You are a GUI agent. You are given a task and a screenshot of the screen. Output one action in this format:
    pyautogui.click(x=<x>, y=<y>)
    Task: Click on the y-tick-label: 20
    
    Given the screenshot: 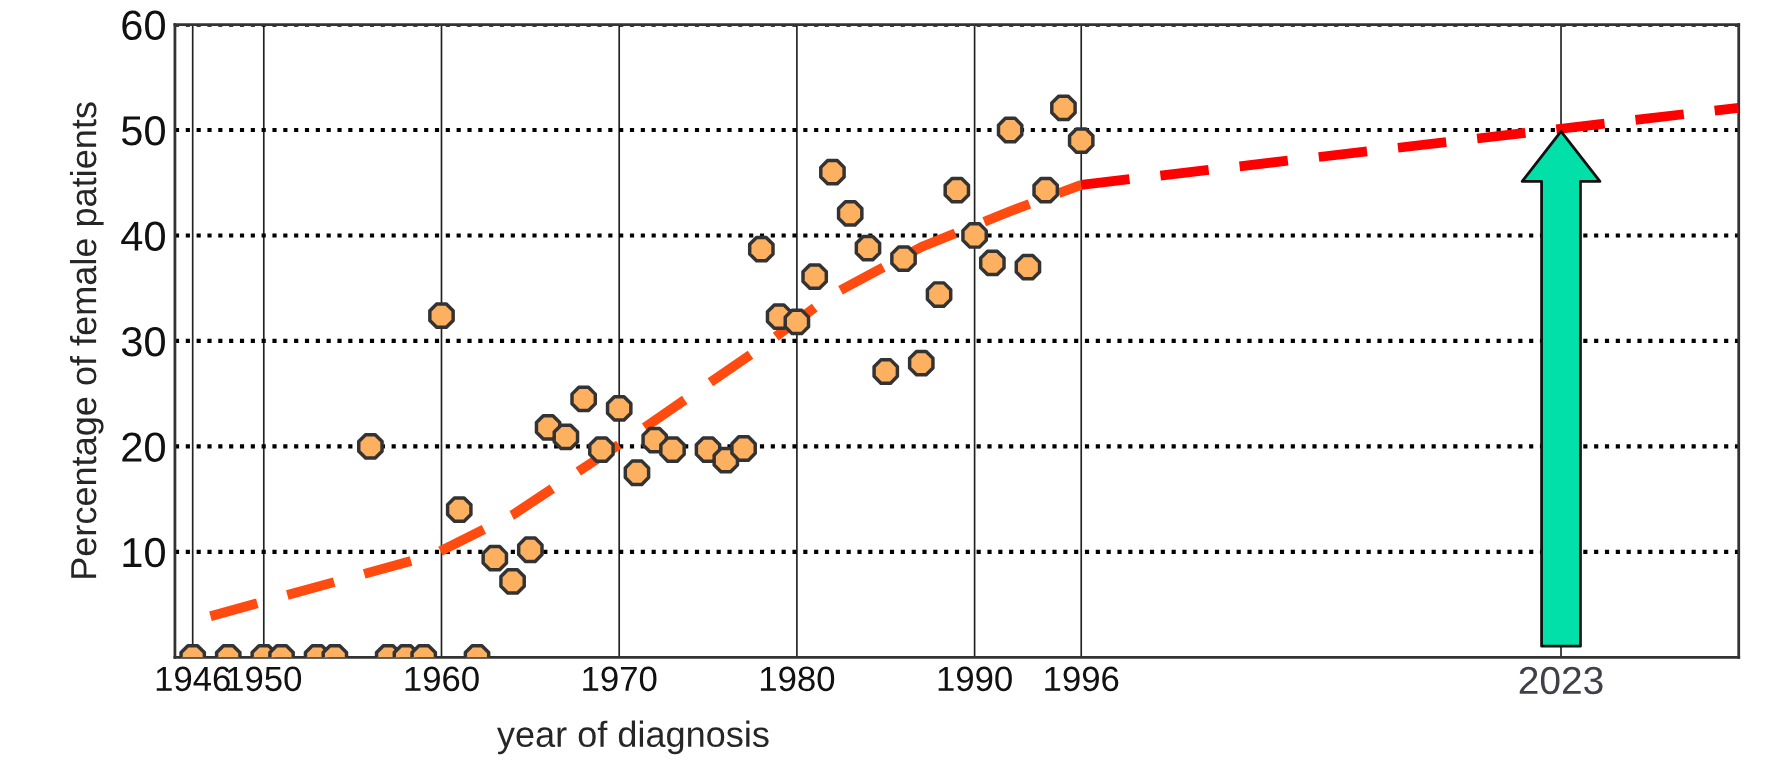 What is the action you would take?
    pyautogui.click(x=143, y=447)
    